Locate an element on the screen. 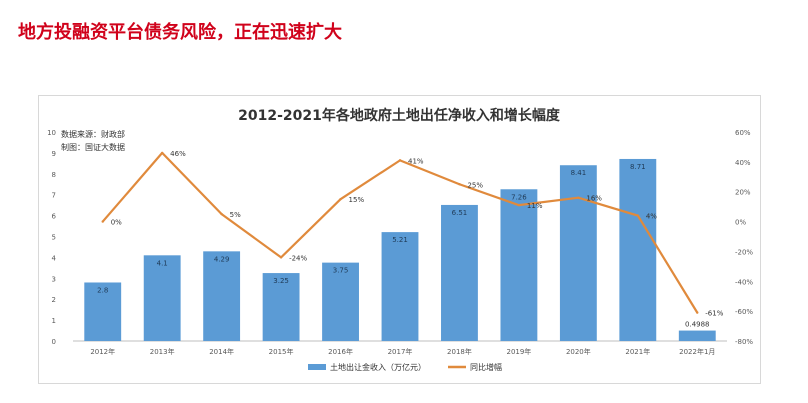 The height and width of the screenshot is (403, 808). growth-data-label: 25% is located at coordinates (475, 185).